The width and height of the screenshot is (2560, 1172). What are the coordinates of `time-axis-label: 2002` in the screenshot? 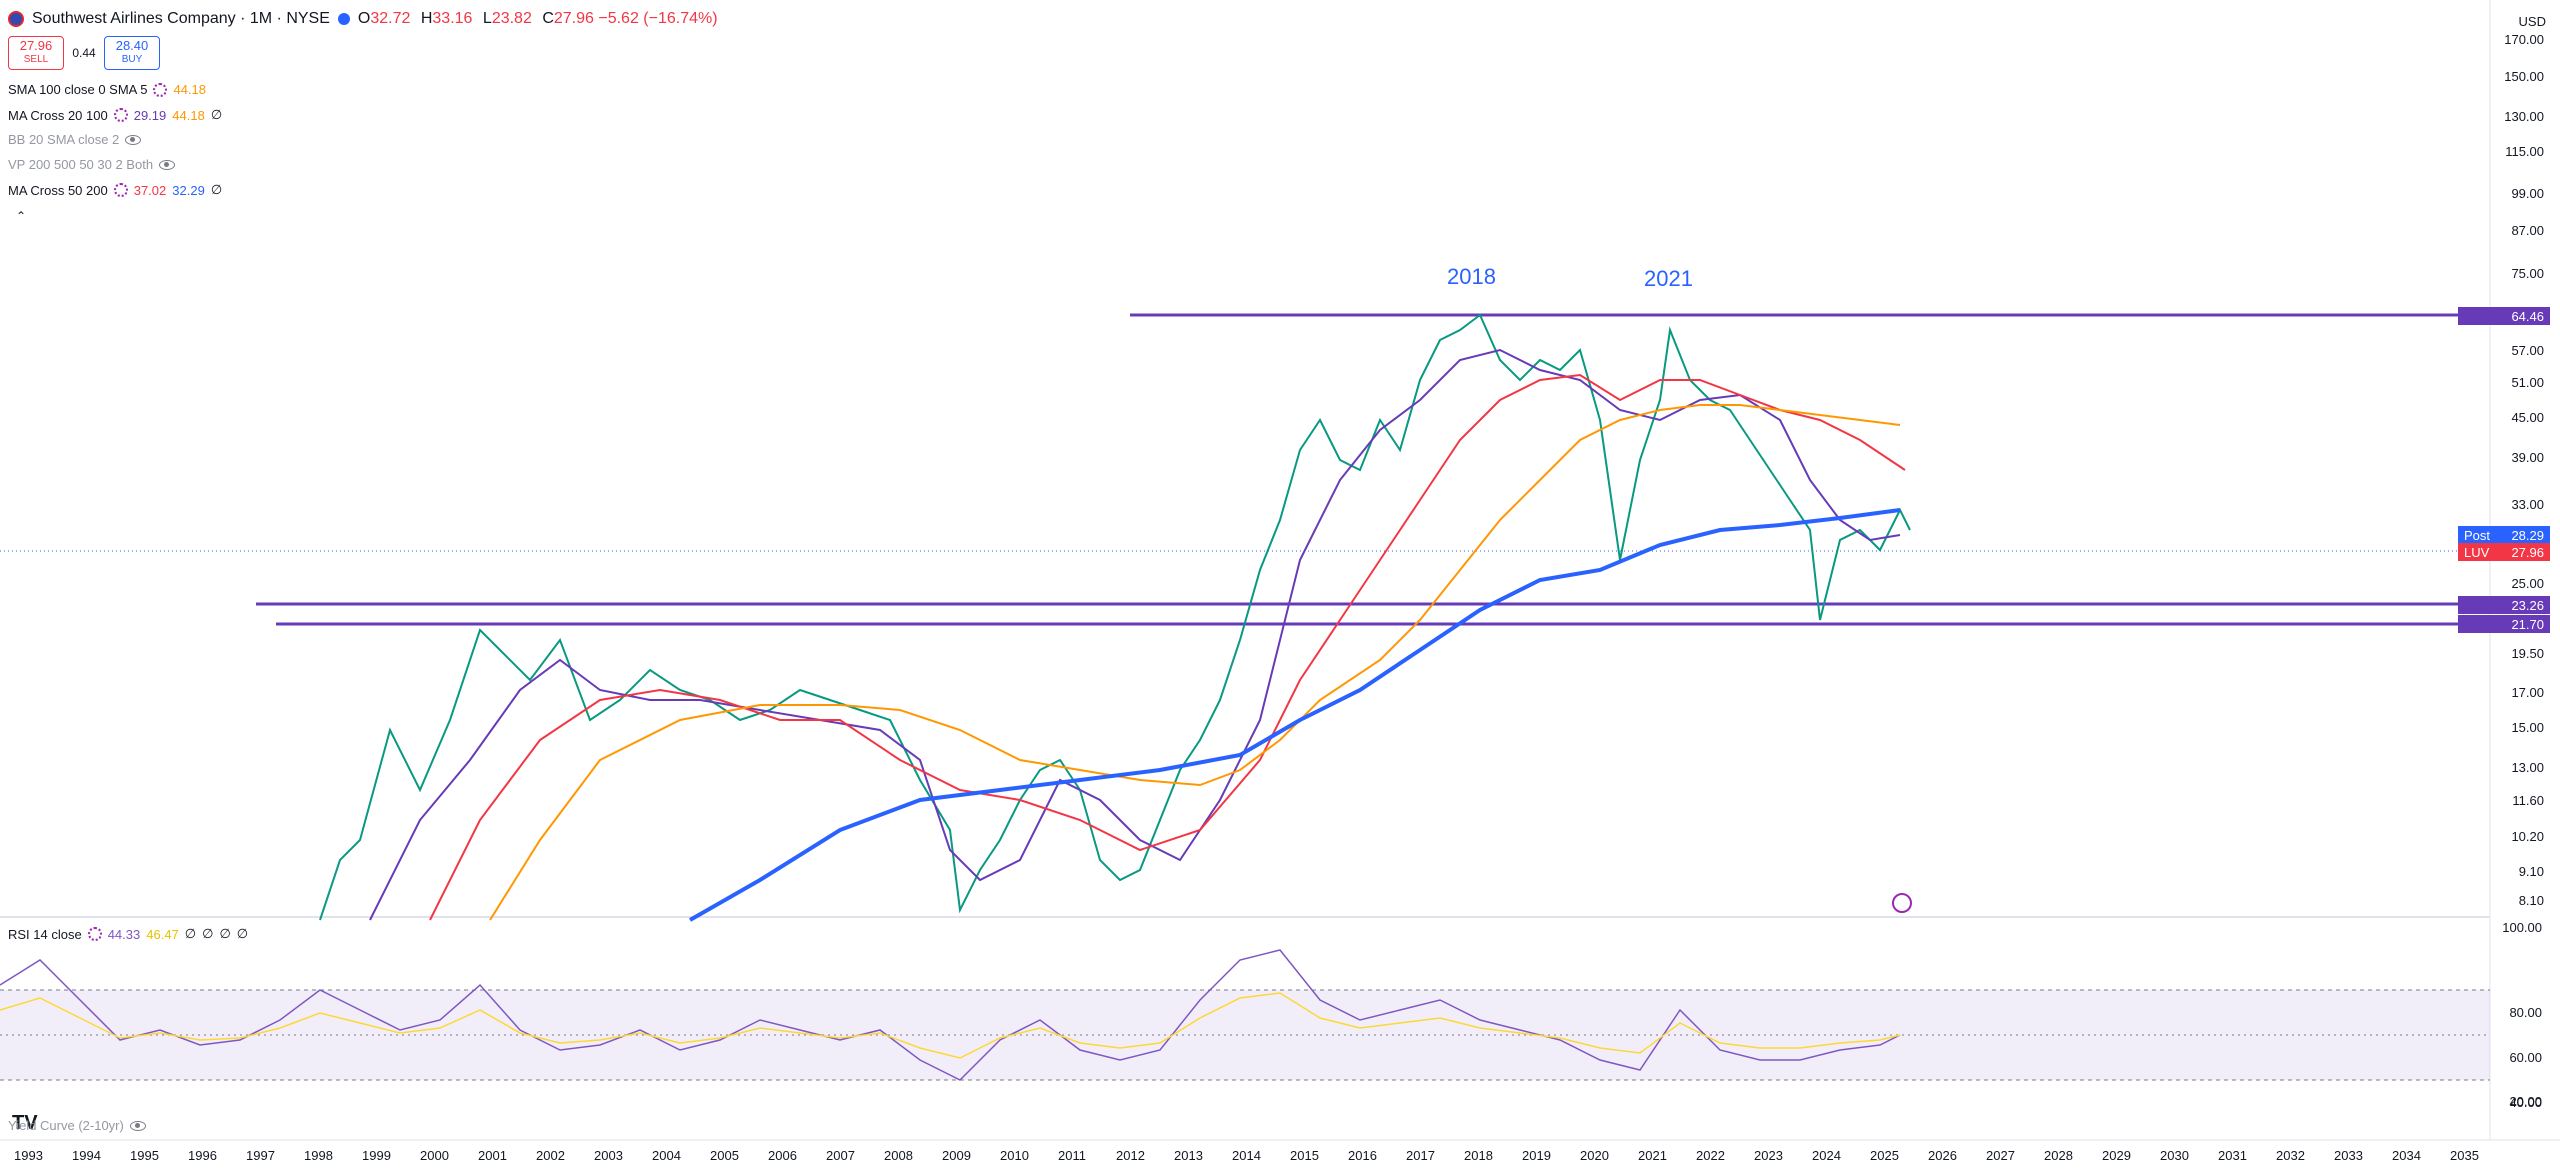 It's located at (550, 1155).